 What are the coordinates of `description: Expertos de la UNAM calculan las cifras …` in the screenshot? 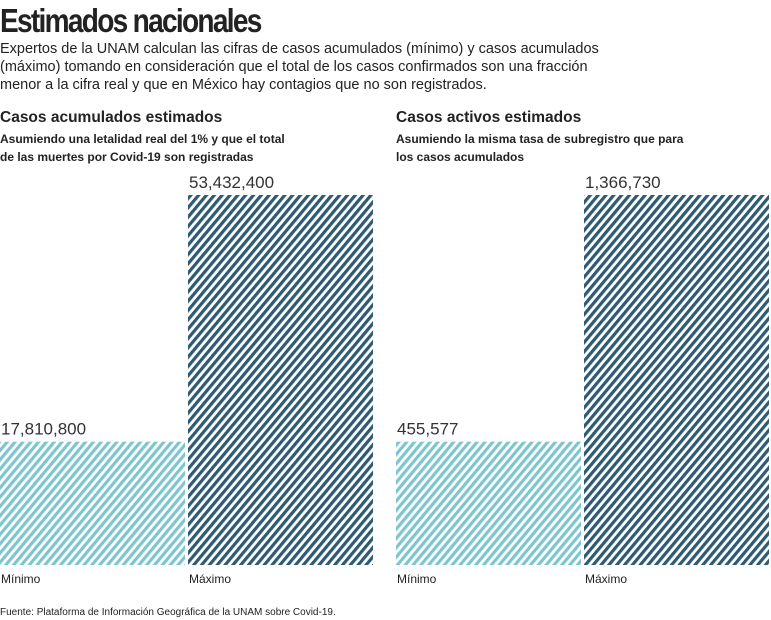 It's located at (299, 67).